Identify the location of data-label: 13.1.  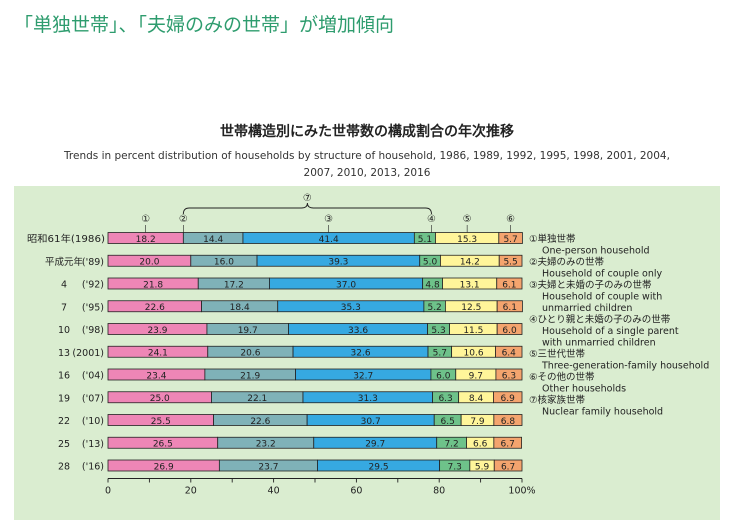
(470, 285).